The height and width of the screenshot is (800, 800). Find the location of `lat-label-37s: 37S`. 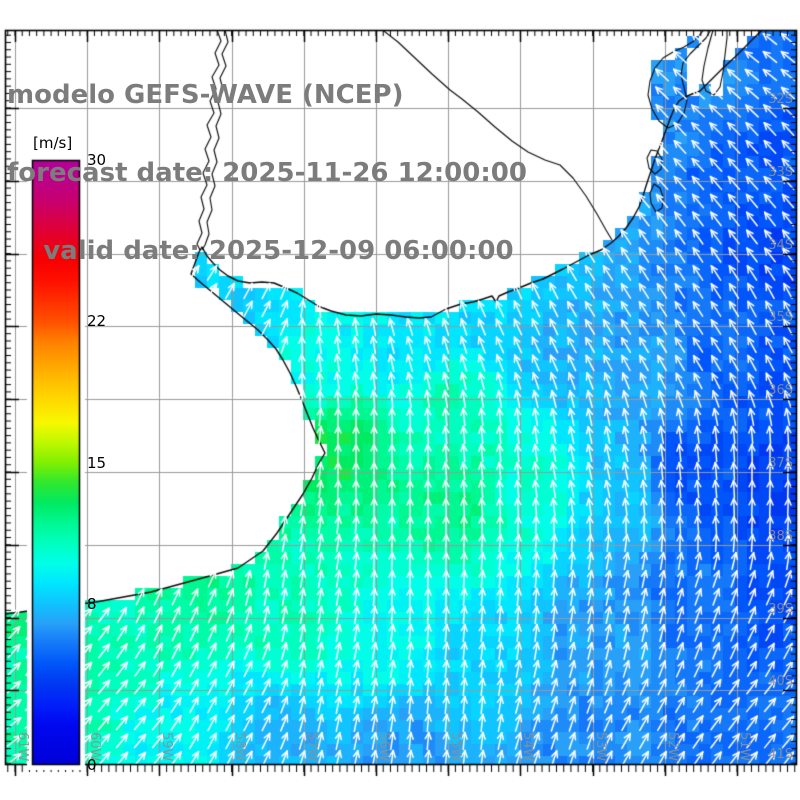

lat-label-37s: 37S is located at coordinates (780, 463).